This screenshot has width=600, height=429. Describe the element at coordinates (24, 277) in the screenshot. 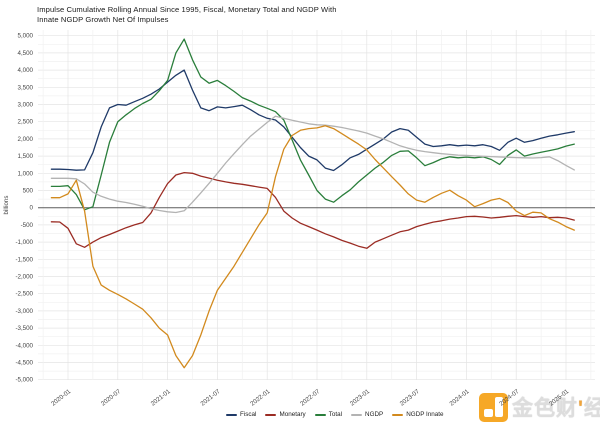

I see `y-tick-label: -2,000` at that location.